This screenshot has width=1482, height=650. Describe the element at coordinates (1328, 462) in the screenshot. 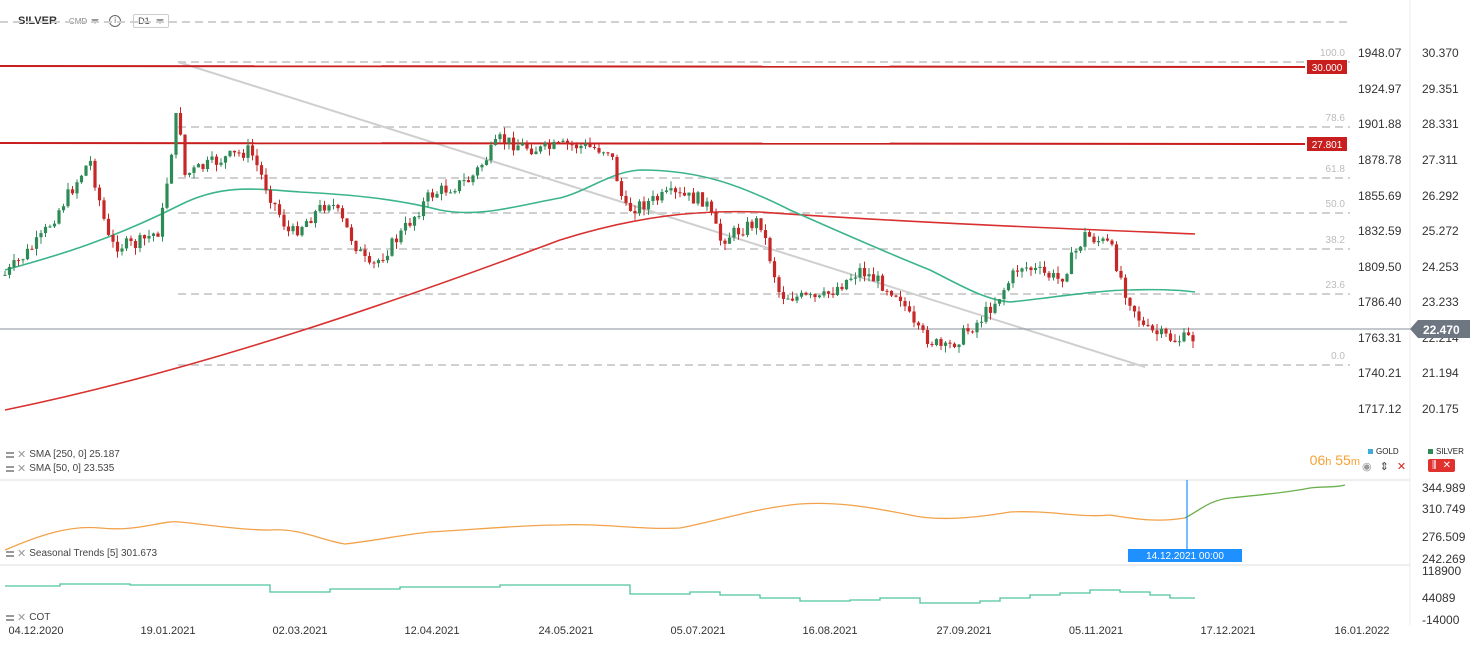

I see `timer-hours-unit: h` at that location.